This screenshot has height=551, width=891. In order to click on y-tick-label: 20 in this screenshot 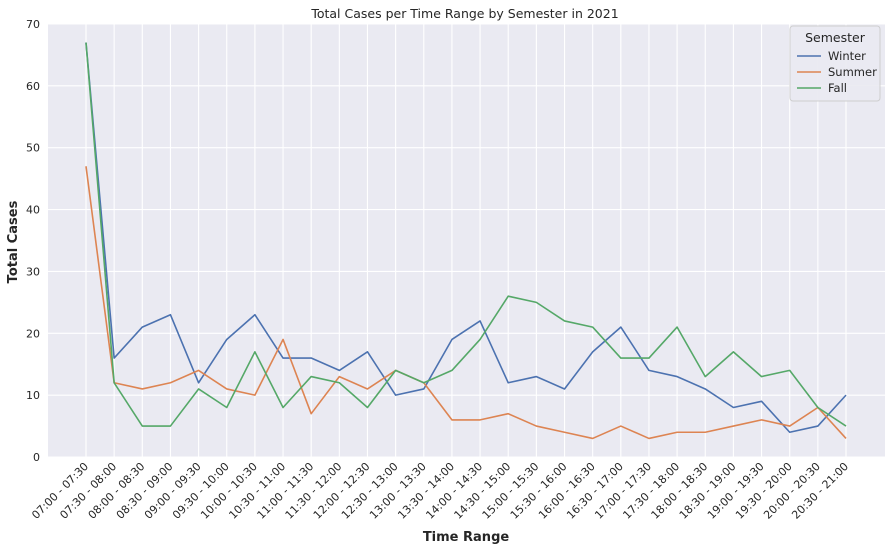, I will do `click(33, 333)`.